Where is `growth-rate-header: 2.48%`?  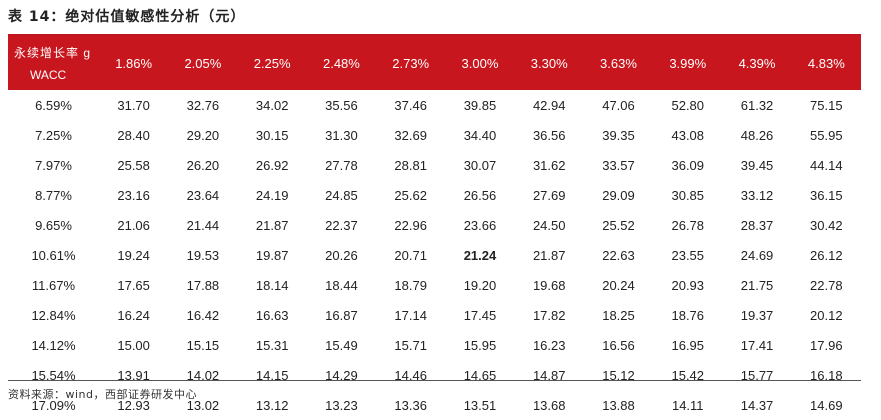 growth-rate-header: 2.48% is located at coordinates (341, 63).